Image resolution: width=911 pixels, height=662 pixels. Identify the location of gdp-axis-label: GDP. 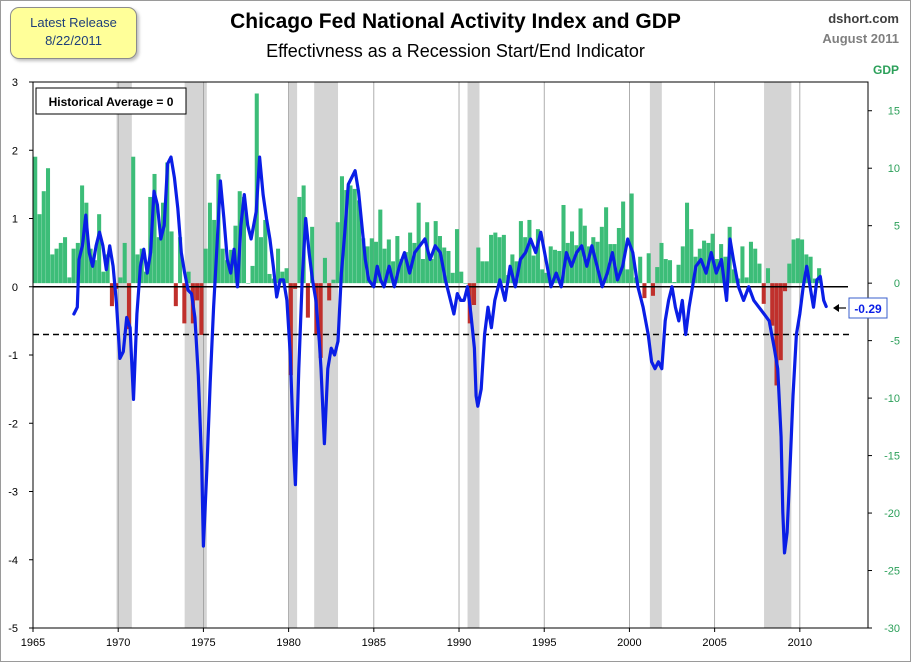
(886, 70).